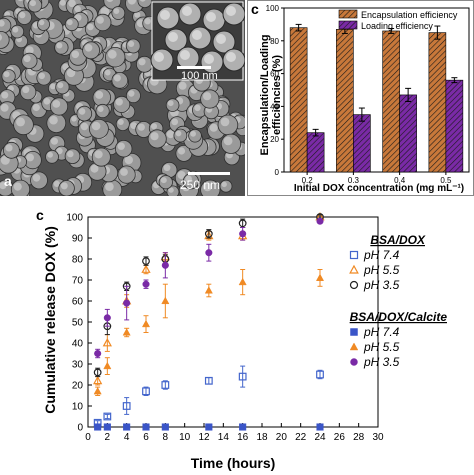  What do you see at coordinates (78, 365) in the screenshot?
I see `y-tick-label: 30` at bounding box center [78, 365].